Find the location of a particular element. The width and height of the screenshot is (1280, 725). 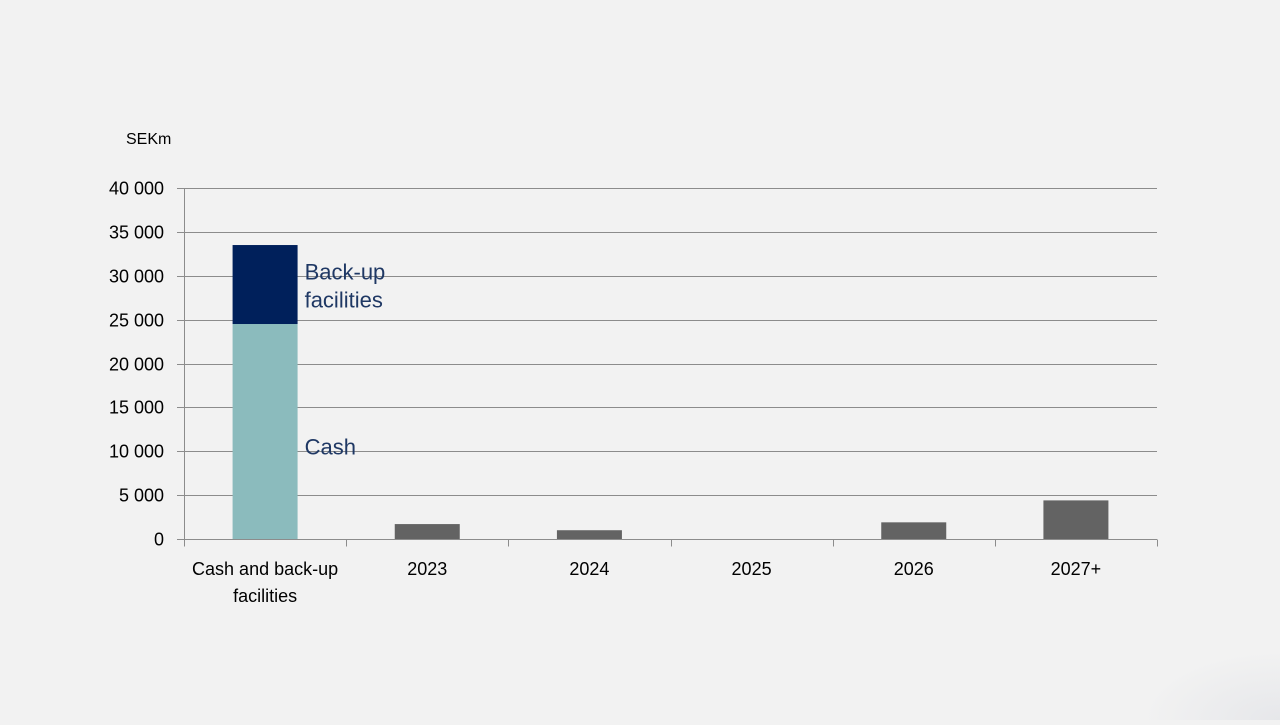

y-tick-label: 30 000 is located at coordinates (136, 277).